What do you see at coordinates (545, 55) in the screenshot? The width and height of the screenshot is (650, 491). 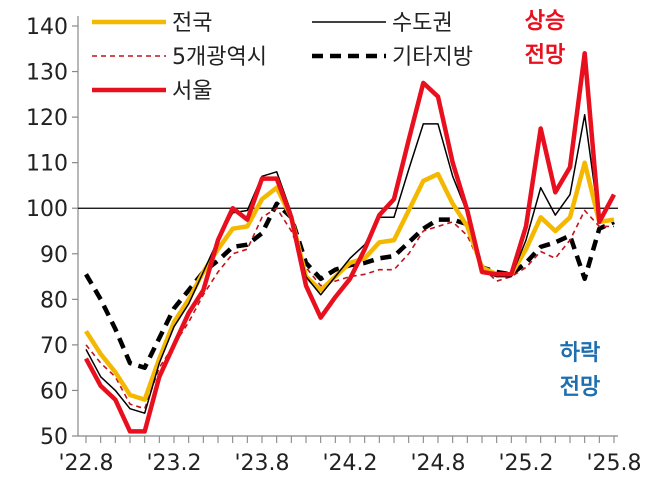 I see `annotation-top-right-line-1: 전망` at bounding box center [545, 55].